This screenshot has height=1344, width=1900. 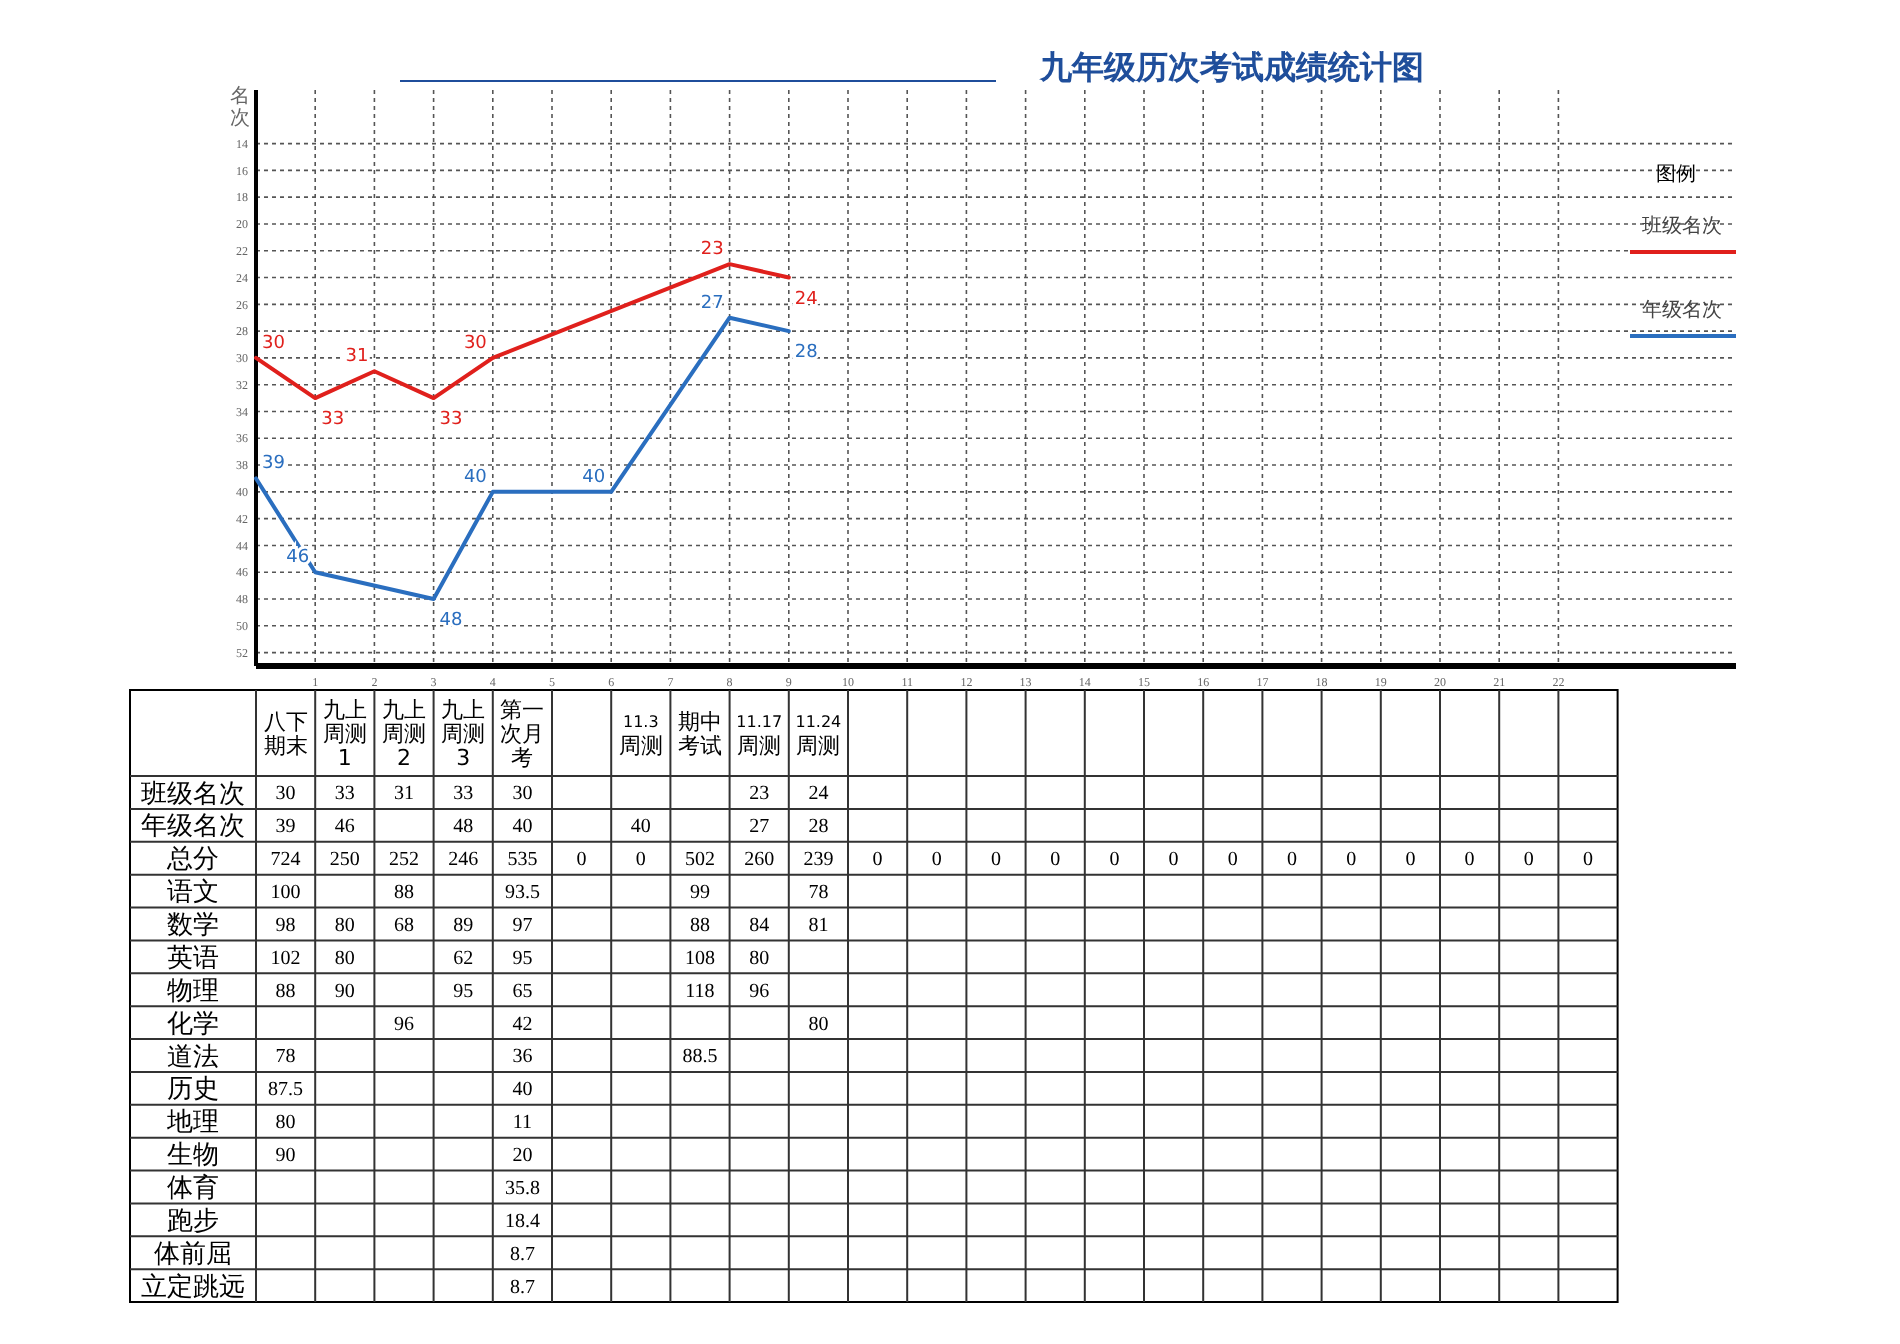 I want to click on y-tick-label: 道法, so click(x=193, y=1057).